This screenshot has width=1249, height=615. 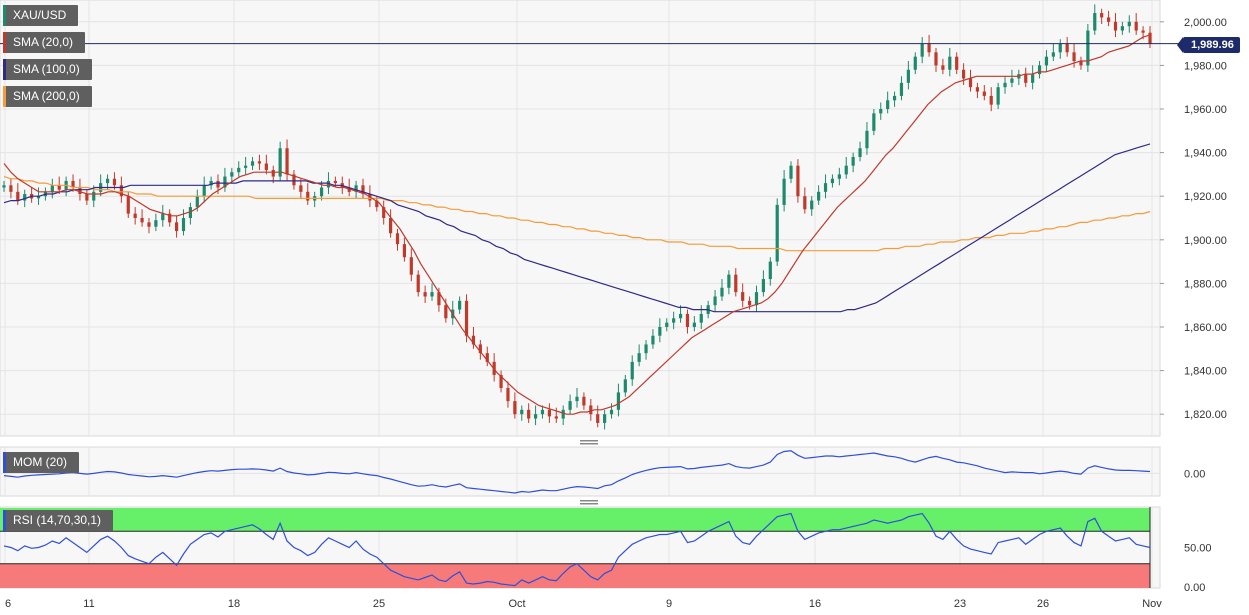 What do you see at coordinates (1205, 372) in the screenshot?
I see `y-tick-label: 1,840.00` at bounding box center [1205, 372].